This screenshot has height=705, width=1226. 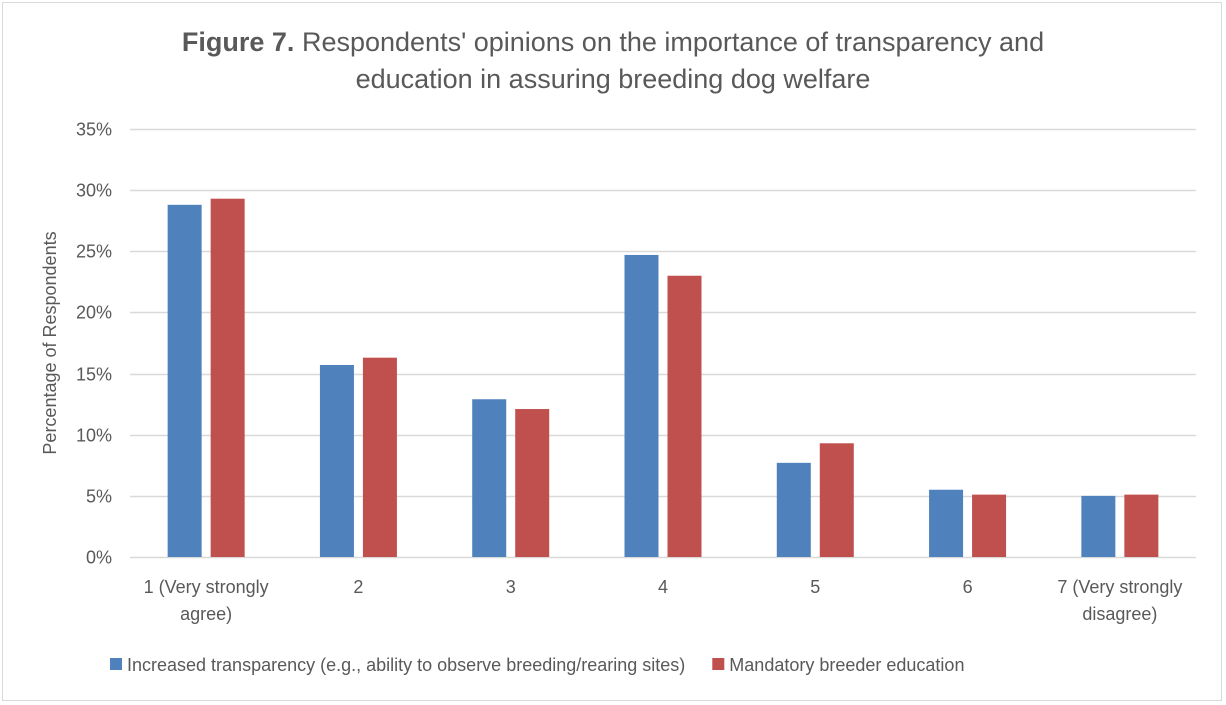 What do you see at coordinates (206, 587) in the screenshot?
I see `x-tick-label: 1 (Very strongly` at bounding box center [206, 587].